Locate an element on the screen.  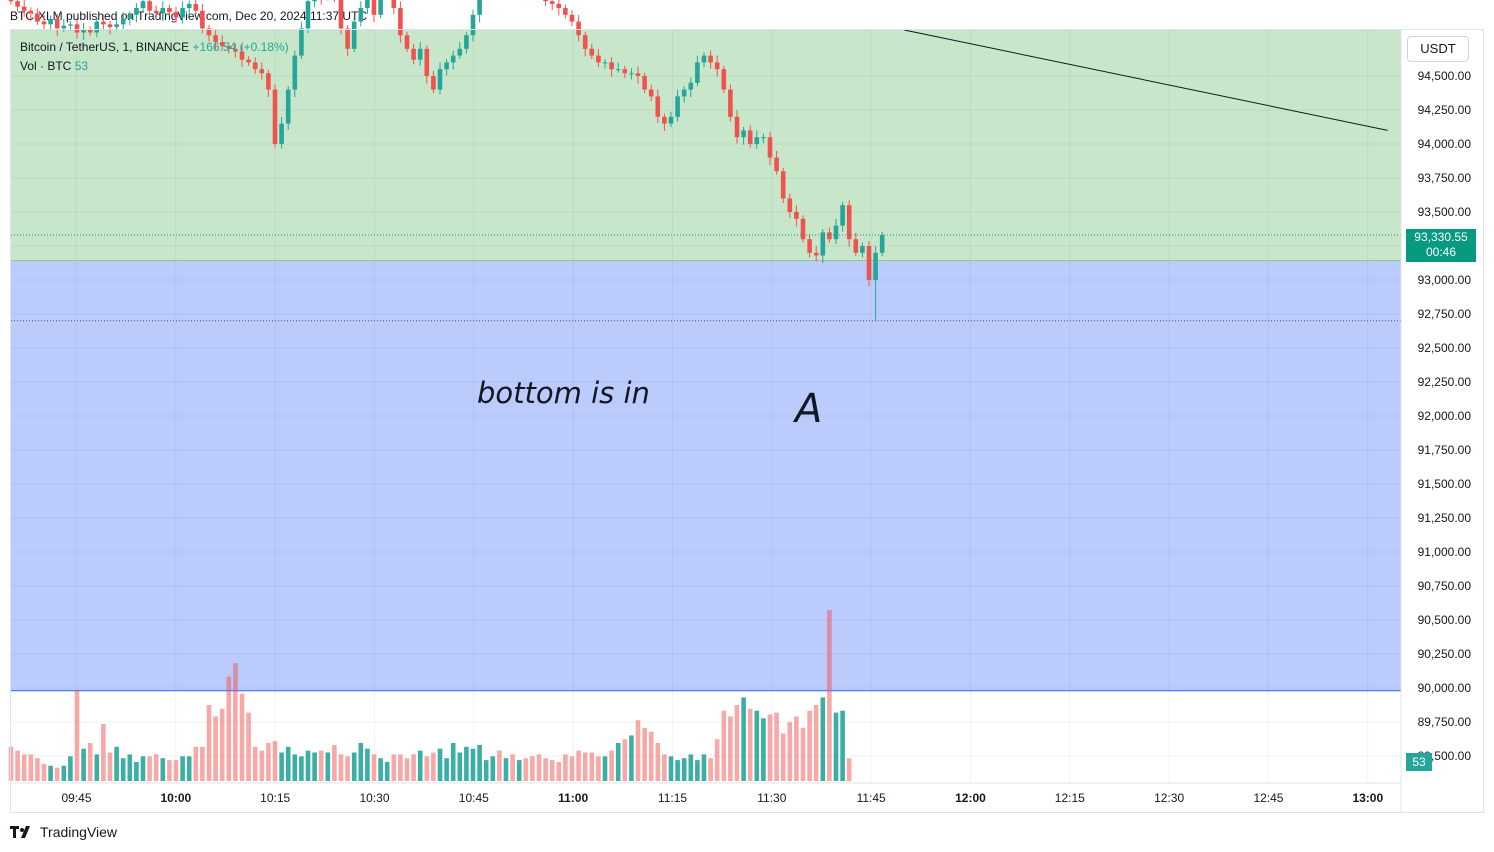
currency-unit-button: USDT is located at coordinates (1438, 49).